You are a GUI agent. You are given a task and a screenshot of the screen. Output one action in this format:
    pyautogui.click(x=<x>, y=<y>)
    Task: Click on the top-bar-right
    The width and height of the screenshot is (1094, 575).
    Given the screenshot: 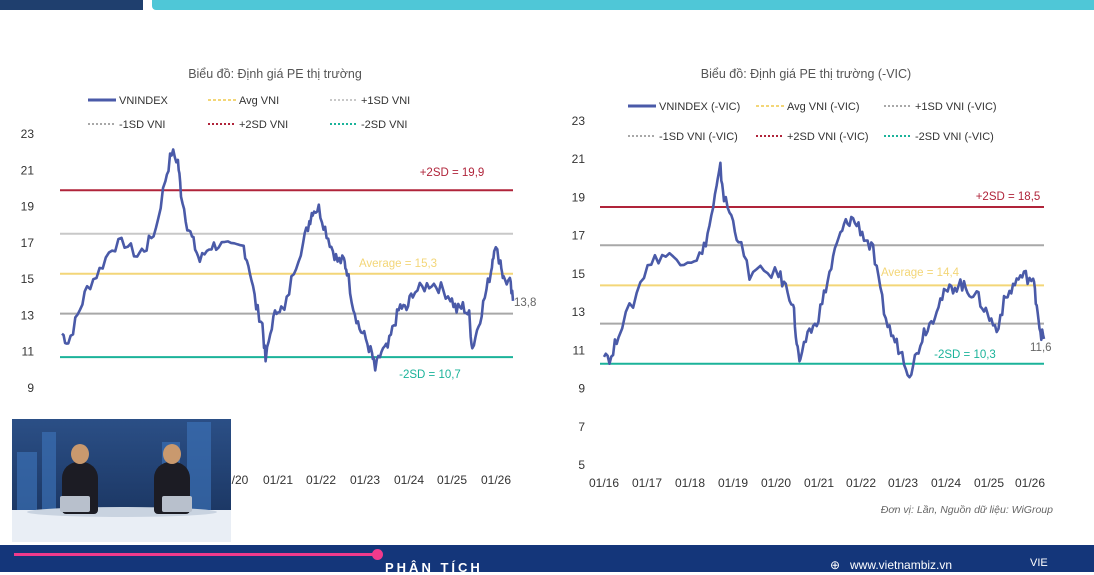 What is the action you would take?
    pyautogui.click(x=623, y=5)
    